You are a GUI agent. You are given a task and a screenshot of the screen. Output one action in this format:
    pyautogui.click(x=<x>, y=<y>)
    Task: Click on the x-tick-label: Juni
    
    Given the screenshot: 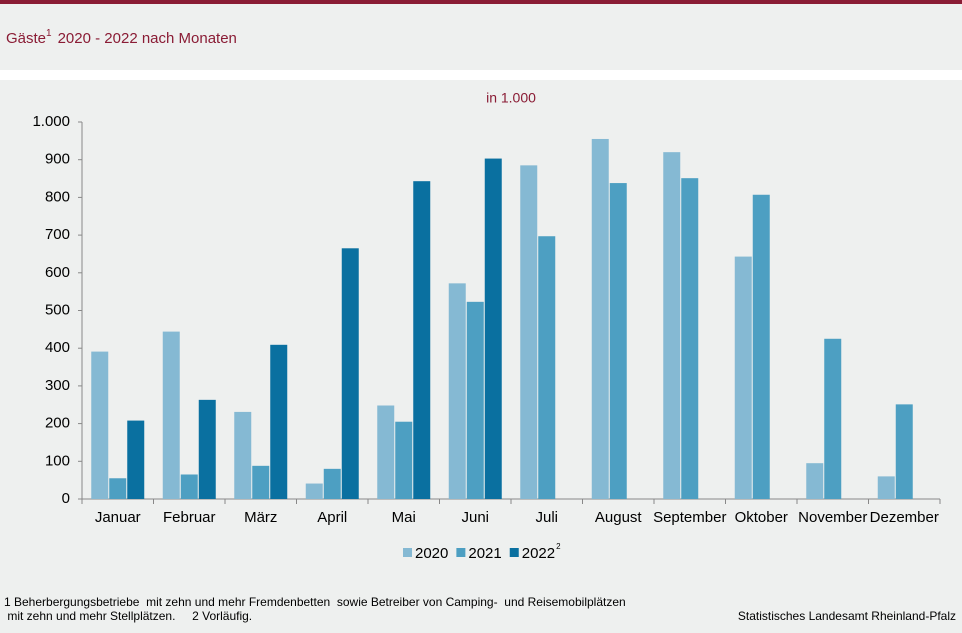 What is the action you would take?
    pyautogui.click(x=475, y=517)
    